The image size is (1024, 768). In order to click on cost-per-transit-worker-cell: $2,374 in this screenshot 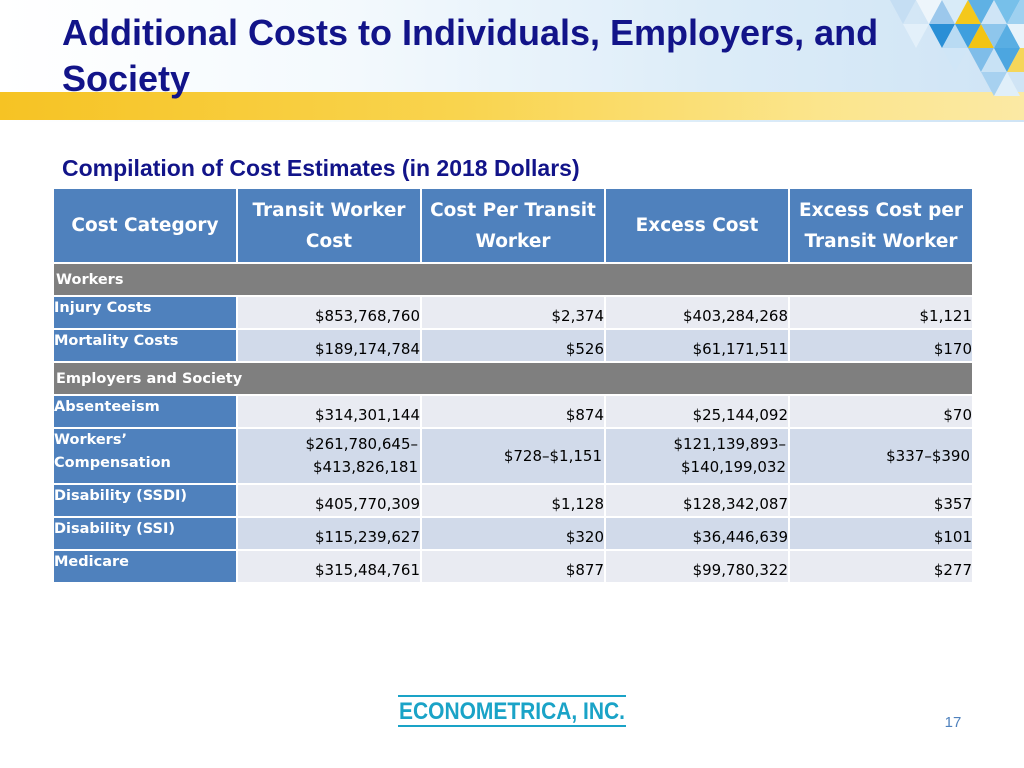, I will do `click(513, 312)`.